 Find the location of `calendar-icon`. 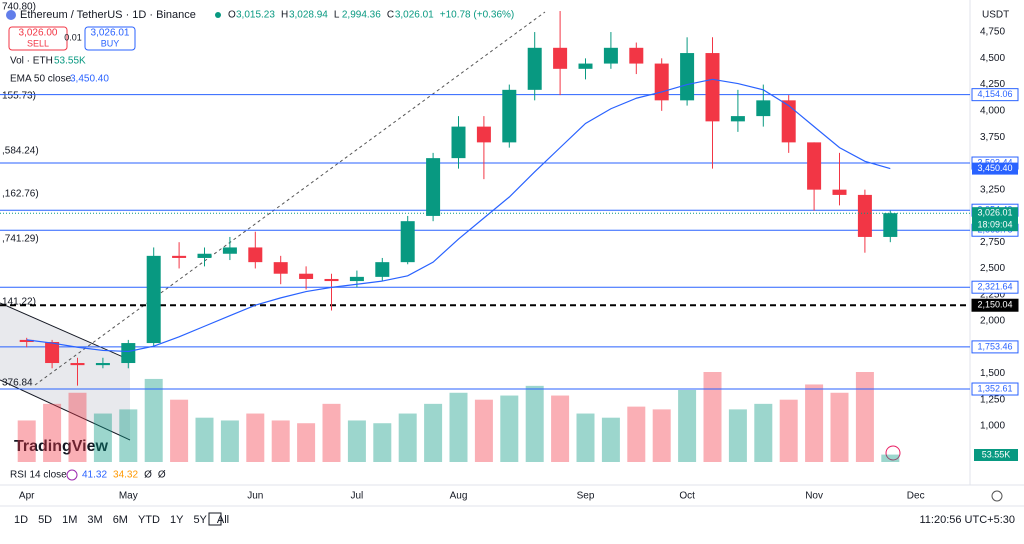

calendar-icon is located at coordinates (215, 519).